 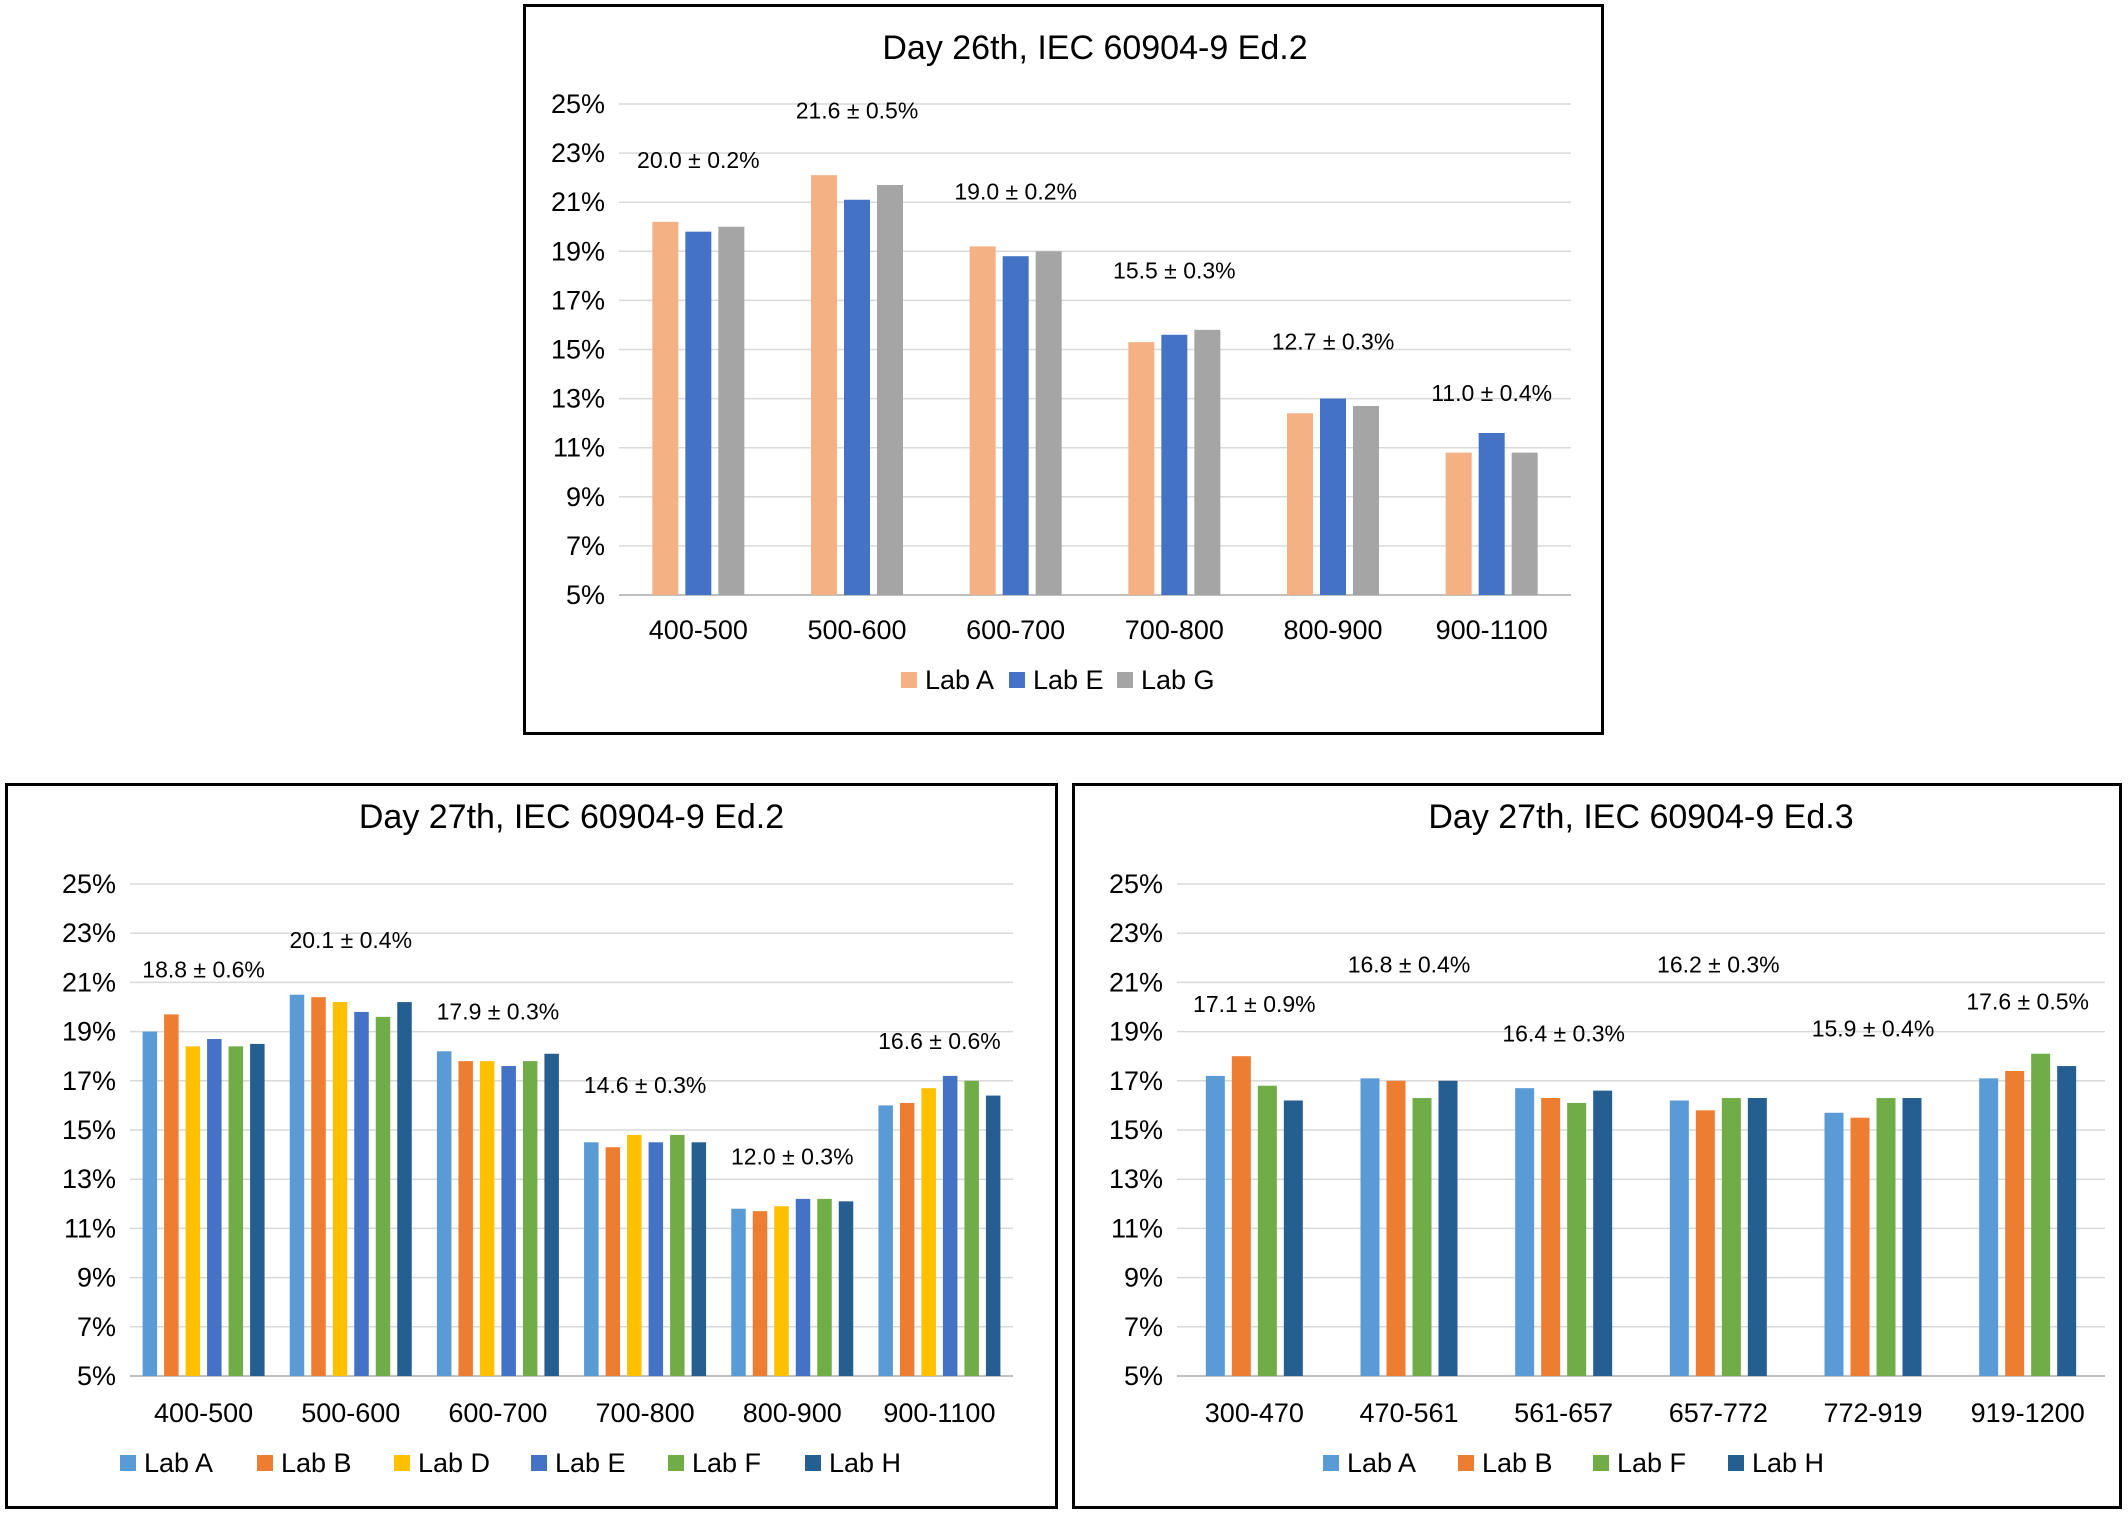 What do you see at coordinates (579, 448) in the screenshot?
I see `y-tick-label: 11%` at bounding box center [579, 448].